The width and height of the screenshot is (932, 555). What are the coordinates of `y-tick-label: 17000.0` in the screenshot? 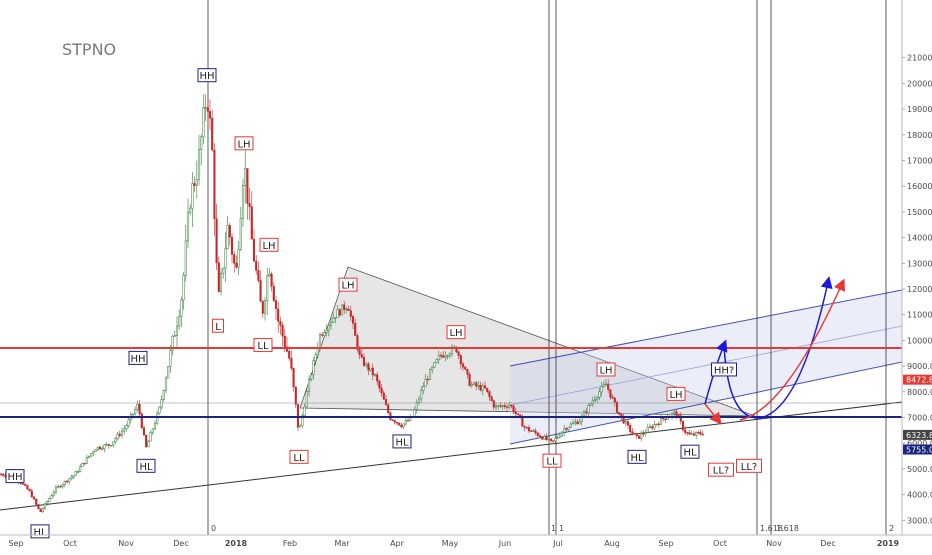 It's located at (919, 161).